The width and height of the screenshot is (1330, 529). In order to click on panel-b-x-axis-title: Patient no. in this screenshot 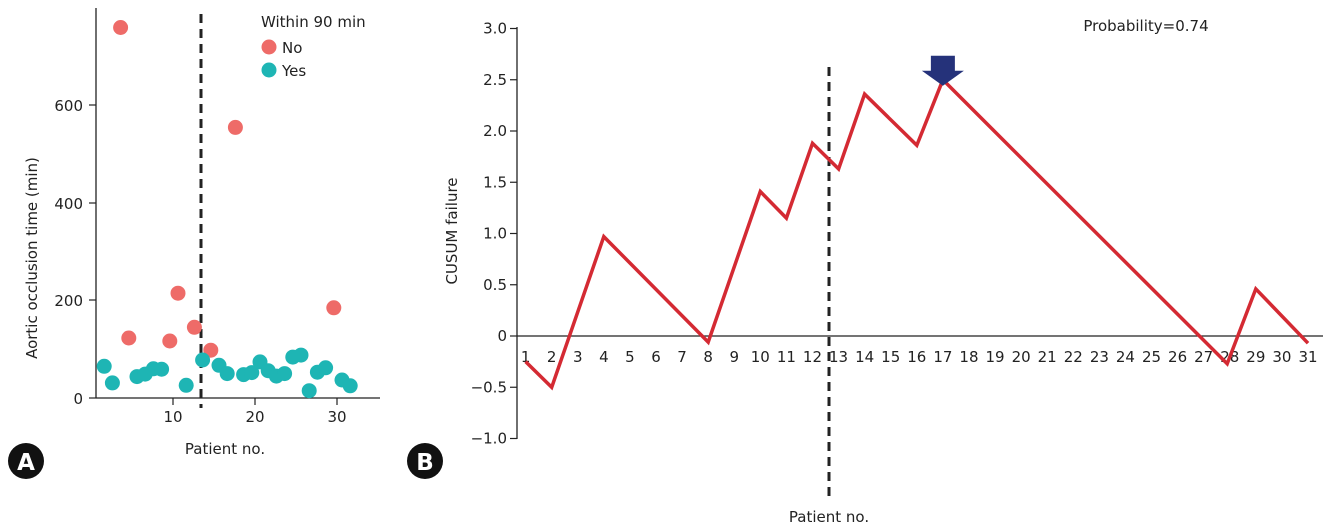, I will do `click(829, 517)`.